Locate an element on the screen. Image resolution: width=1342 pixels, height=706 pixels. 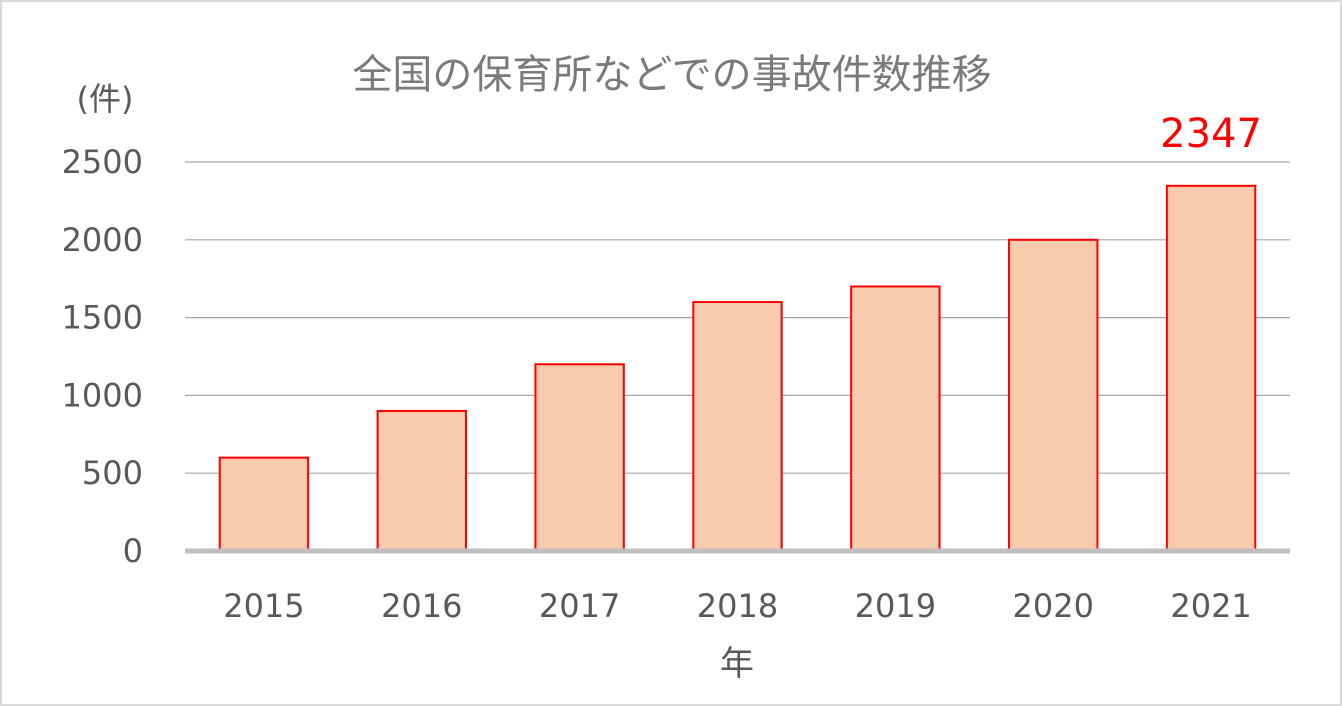
x-tick-label: 2018 is located at coordinates (737, 606).